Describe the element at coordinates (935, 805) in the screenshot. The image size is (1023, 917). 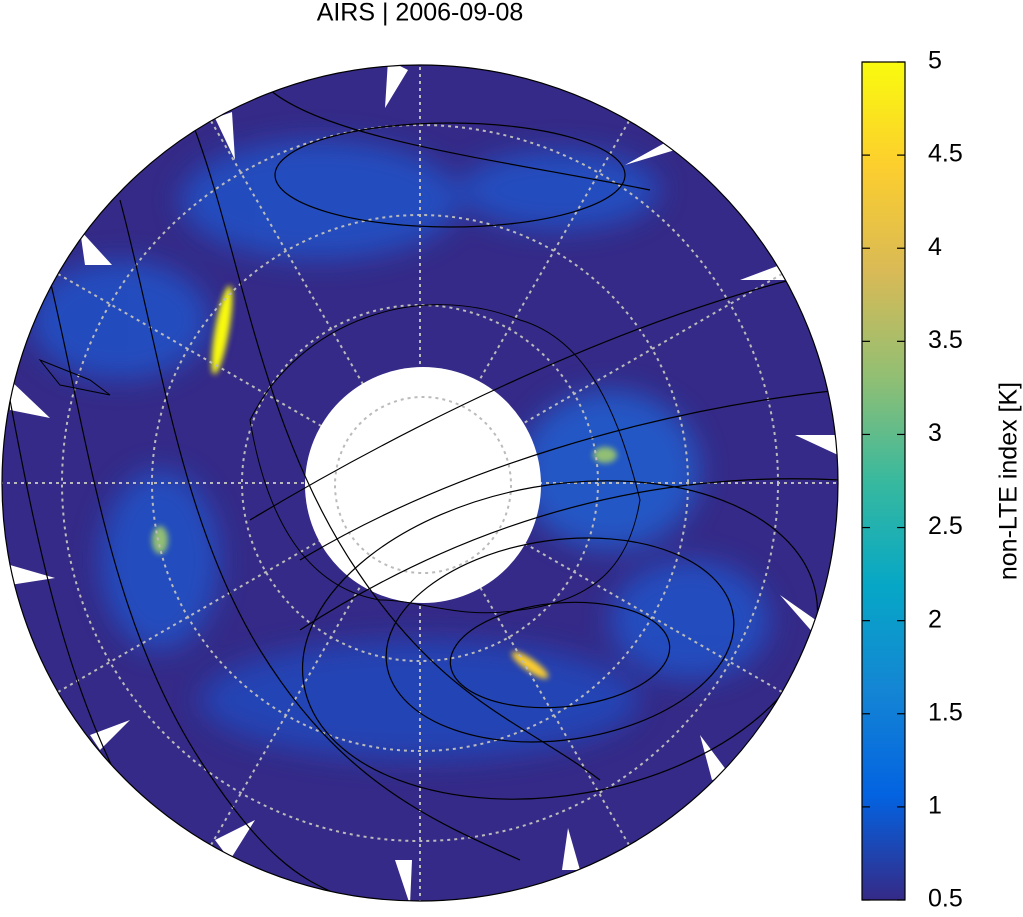
I see `colorbar-tick-label: 1` at that location.